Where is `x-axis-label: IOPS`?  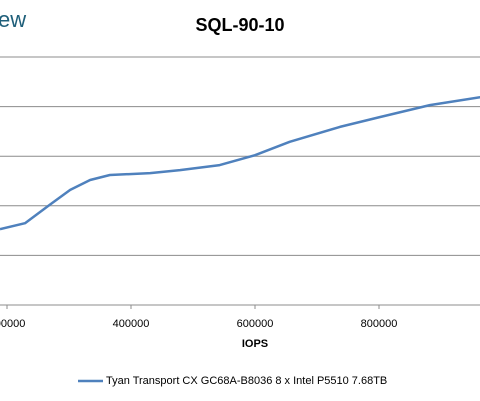
x-axis-label: IOPS is located at coordinates (255, 344).